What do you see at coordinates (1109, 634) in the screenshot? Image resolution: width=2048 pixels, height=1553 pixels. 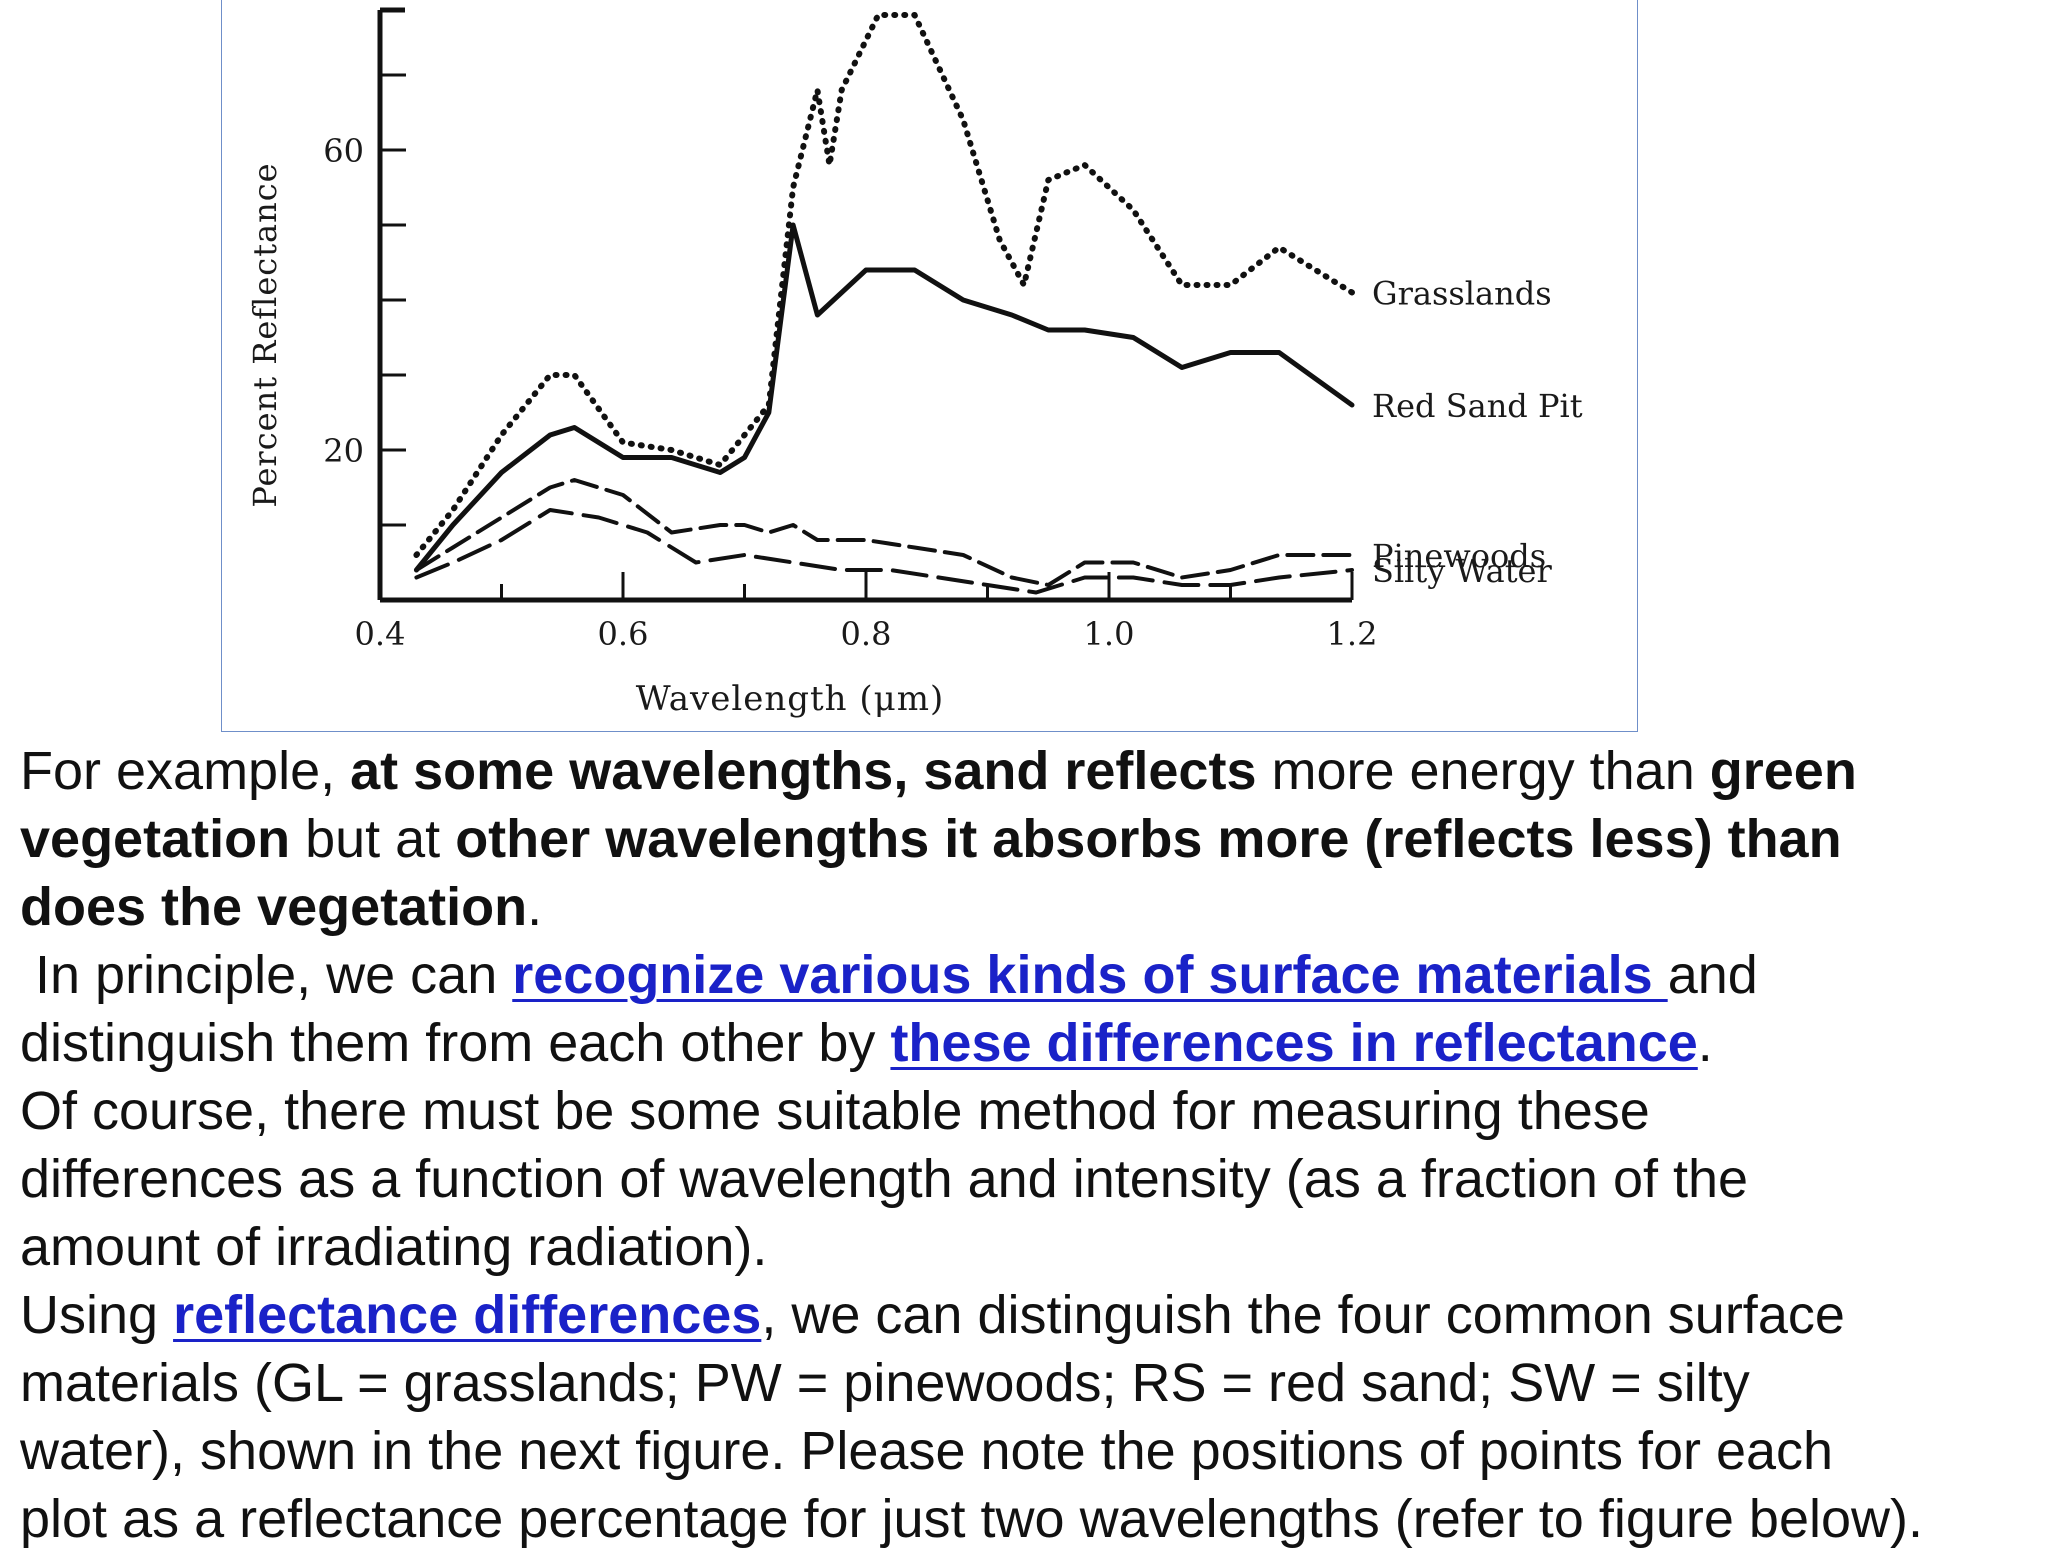 I see `x-tick-label: 1.0` at bounding box center [1109, 634].